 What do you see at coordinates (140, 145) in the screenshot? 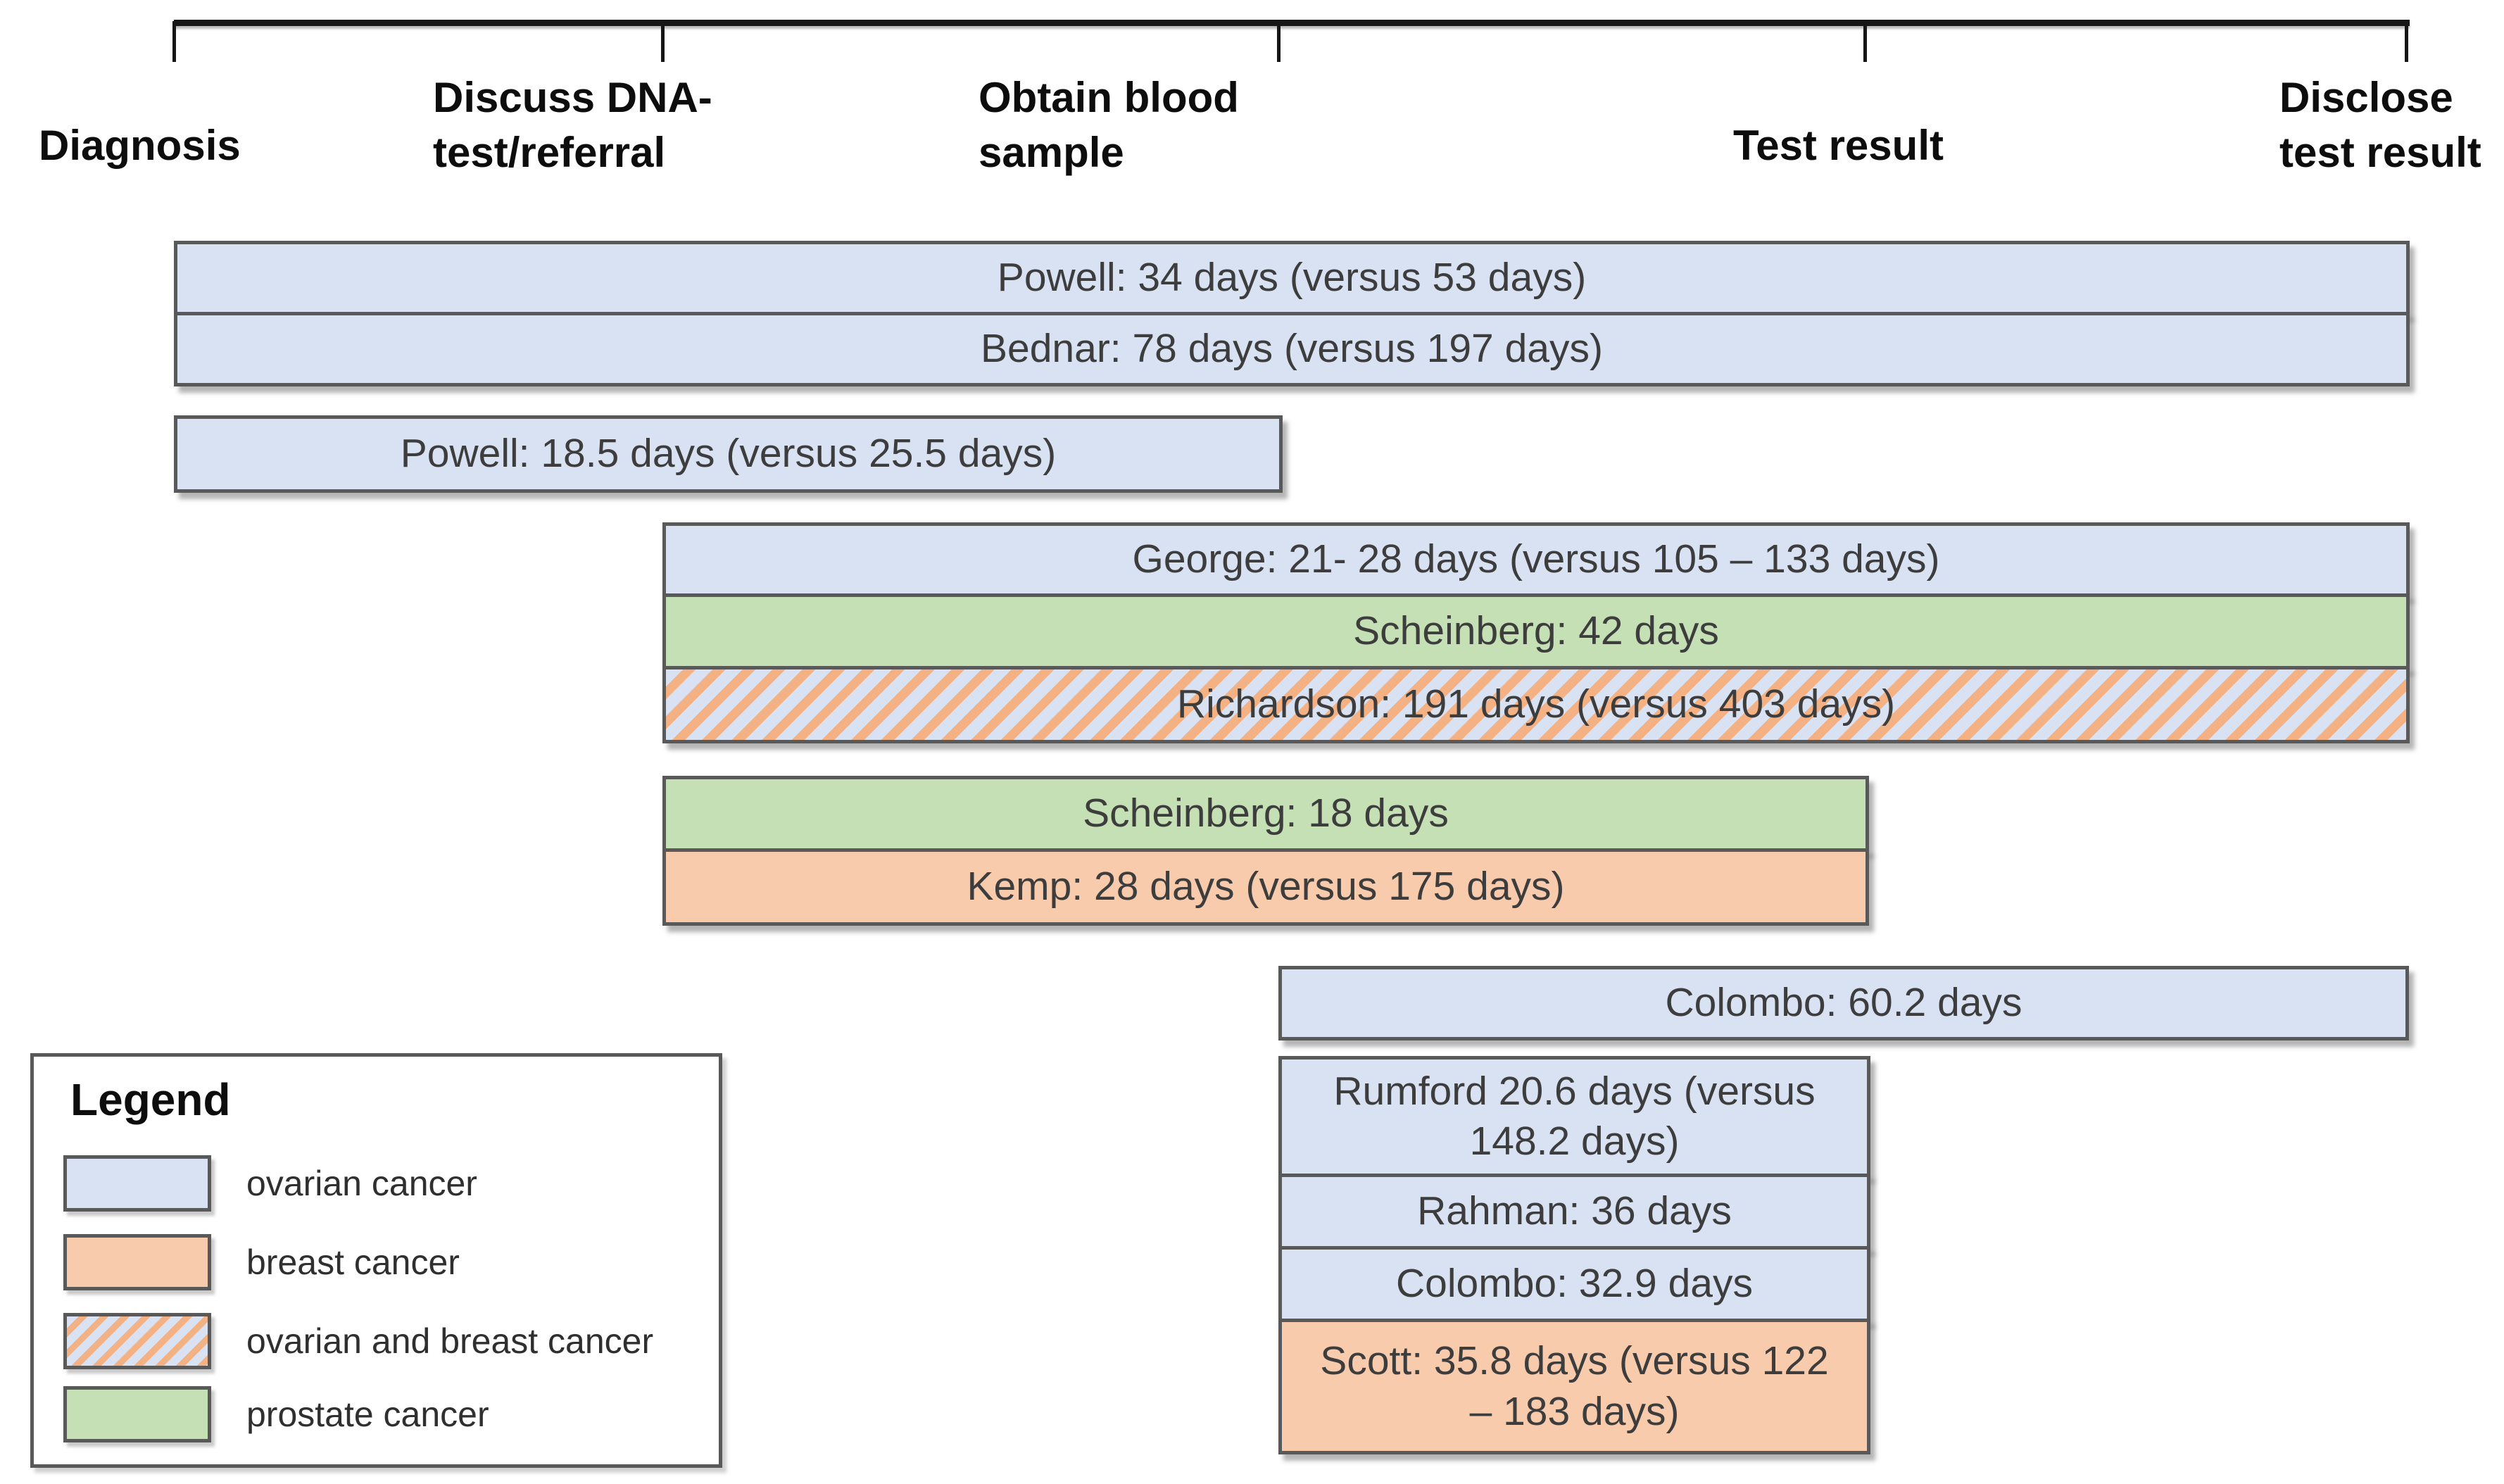
I see `stage-label-diagnosis: Diagnosis` at bounding box center [140, 145].